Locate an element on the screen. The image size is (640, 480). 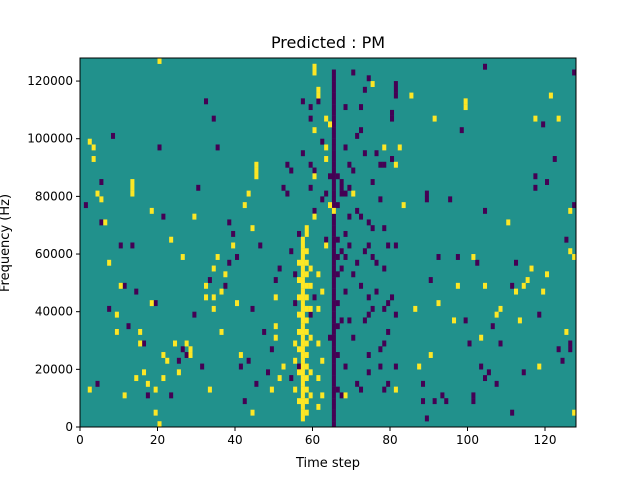
chart-title: Predicted : PM is located at coordinates (328, 42).